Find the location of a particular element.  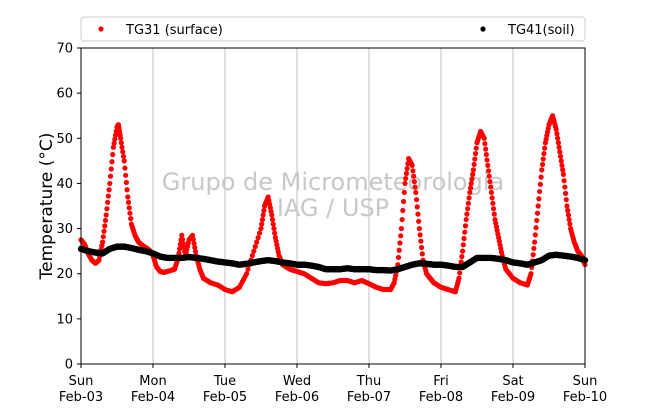

watermark-line-2: IAG / USP is located at coordinates (333, 208).